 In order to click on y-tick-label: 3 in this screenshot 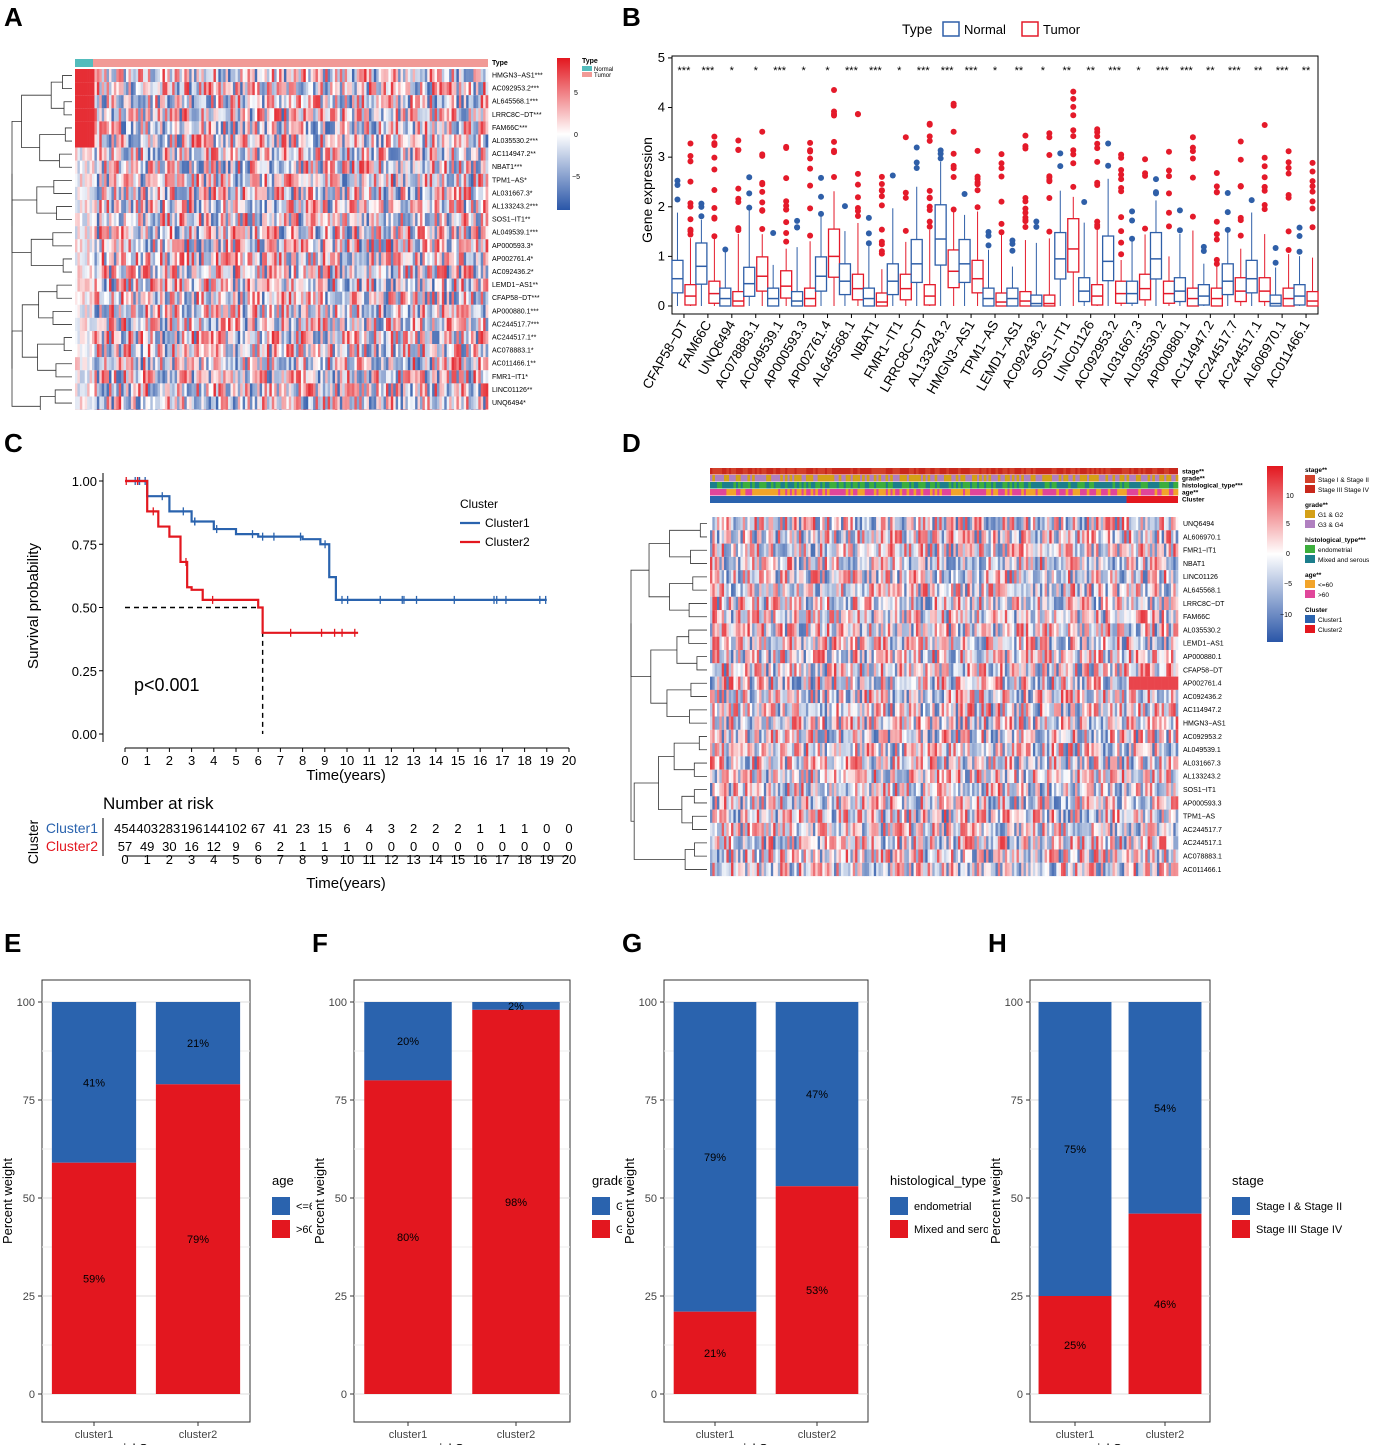, I will do `click(661, 156)`.